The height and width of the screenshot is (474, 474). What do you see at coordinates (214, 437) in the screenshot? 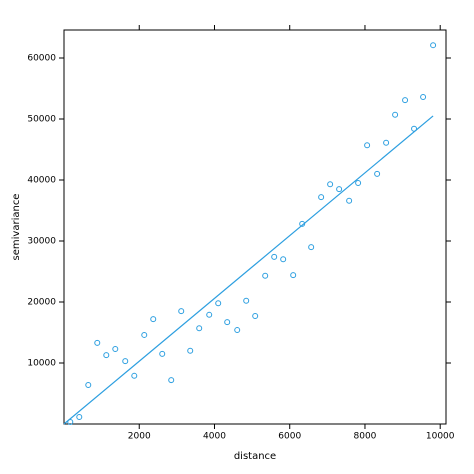
I see `x-tick-label: 4000` at bounding box center [214, 437].